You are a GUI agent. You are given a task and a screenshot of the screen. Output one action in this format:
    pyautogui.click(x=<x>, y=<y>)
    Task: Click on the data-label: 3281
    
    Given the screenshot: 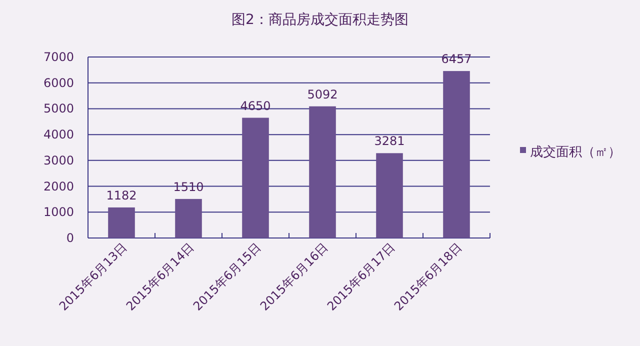 What is the action you would take?
    pyautogui.click(x=389, y=141)
    